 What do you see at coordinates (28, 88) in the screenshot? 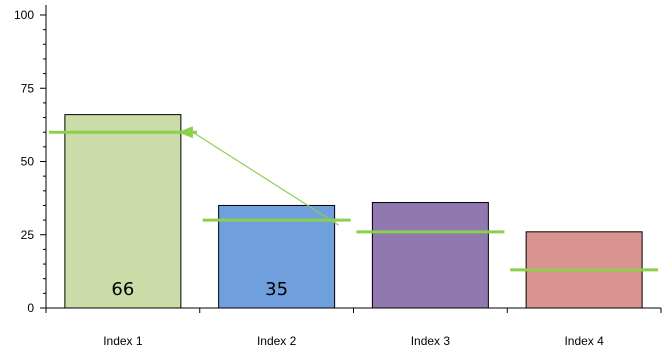
I see `y-tick-label: 75` at bounding box center [28, 88].